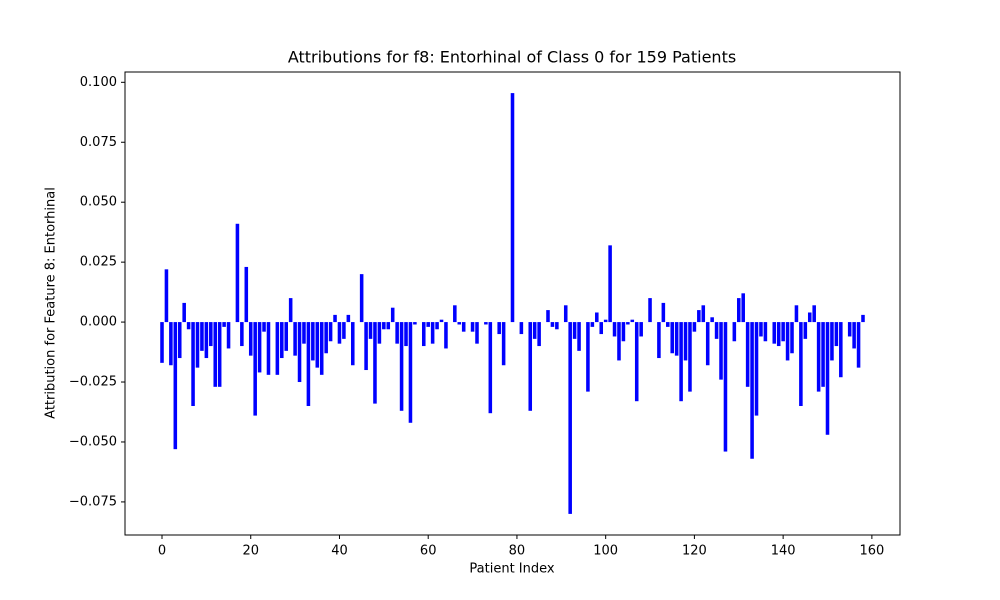 The height and width of the screenshot is (600, 1000). Describe the element at coordinates (783, 551) in the screenshot. I see `x-tick-label: 140` at that location.